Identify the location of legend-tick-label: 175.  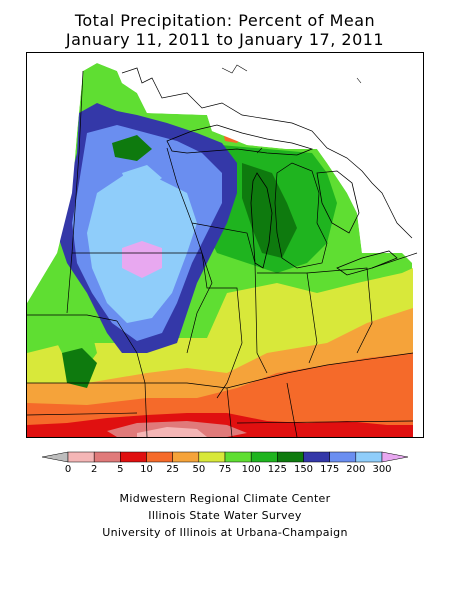
(330, 469).